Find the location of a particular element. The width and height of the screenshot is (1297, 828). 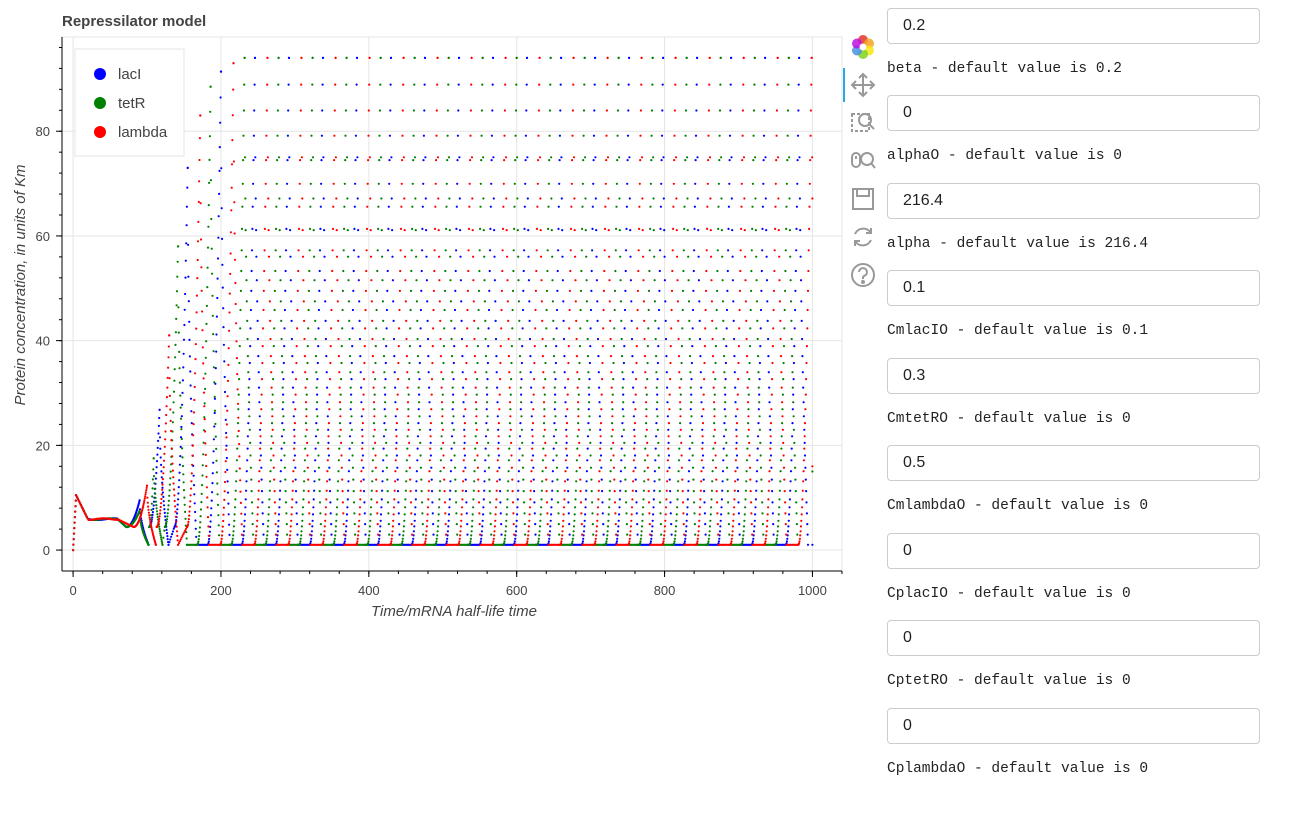

legend-label-tetr: tetR is located at coordinates (132, 103).